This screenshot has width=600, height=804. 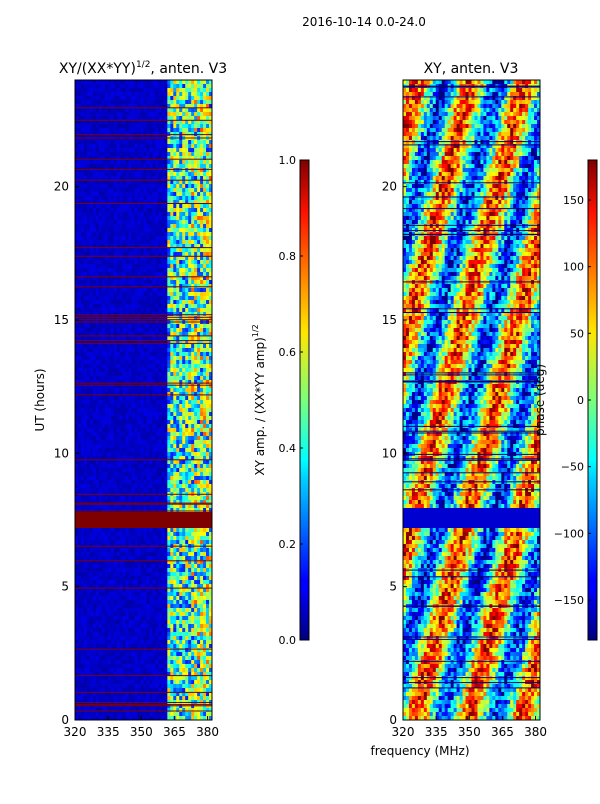 I want to click on phase-colorbar-label: phase (deg), so click(x=540, y=400).